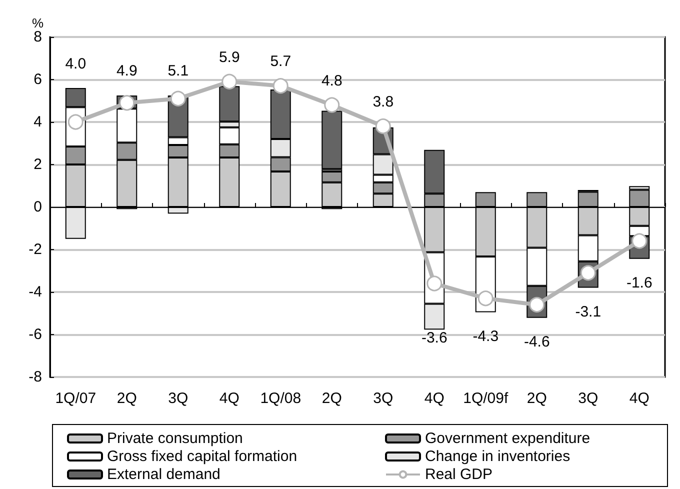 Image resolution: width=680 pixels, height=489 pixels. Describe the element at coordinates (35, 334) in the screenshot. I see `y-tick-label: -6` at that location.